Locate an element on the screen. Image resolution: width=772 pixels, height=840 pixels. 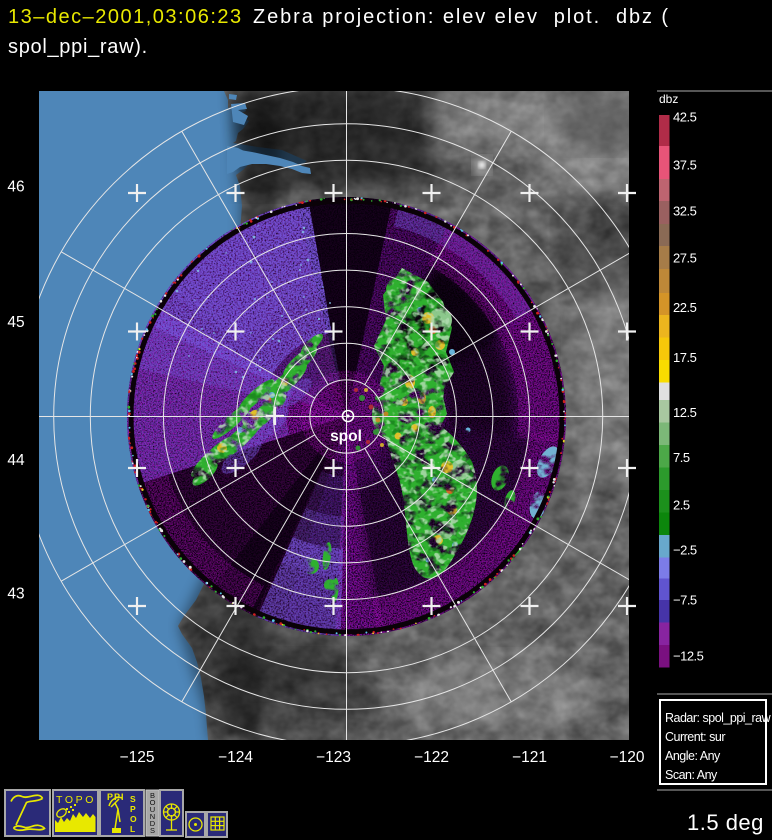
svg-text: 12.5 is located at coordinates (685, 412).